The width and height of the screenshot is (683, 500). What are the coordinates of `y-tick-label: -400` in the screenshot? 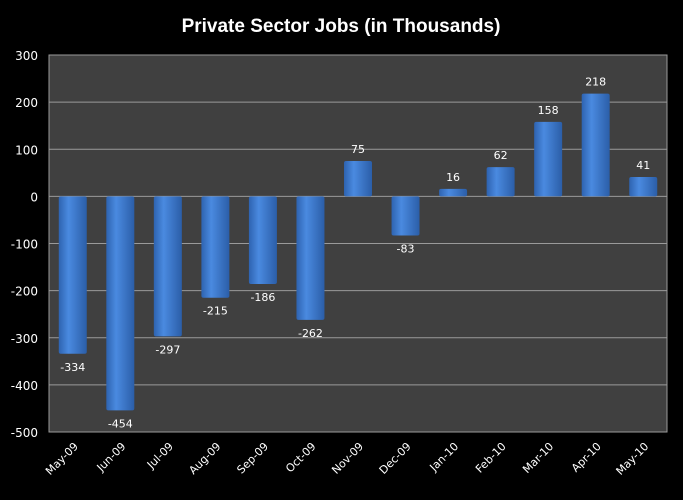 It's located at (24, 386).